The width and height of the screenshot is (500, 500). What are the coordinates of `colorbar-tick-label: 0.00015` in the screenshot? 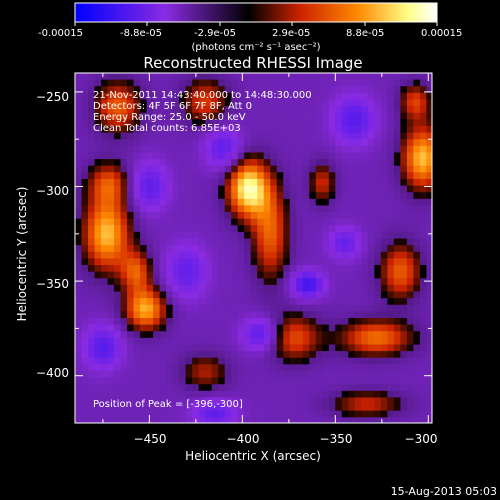 It's located at (441, 33).